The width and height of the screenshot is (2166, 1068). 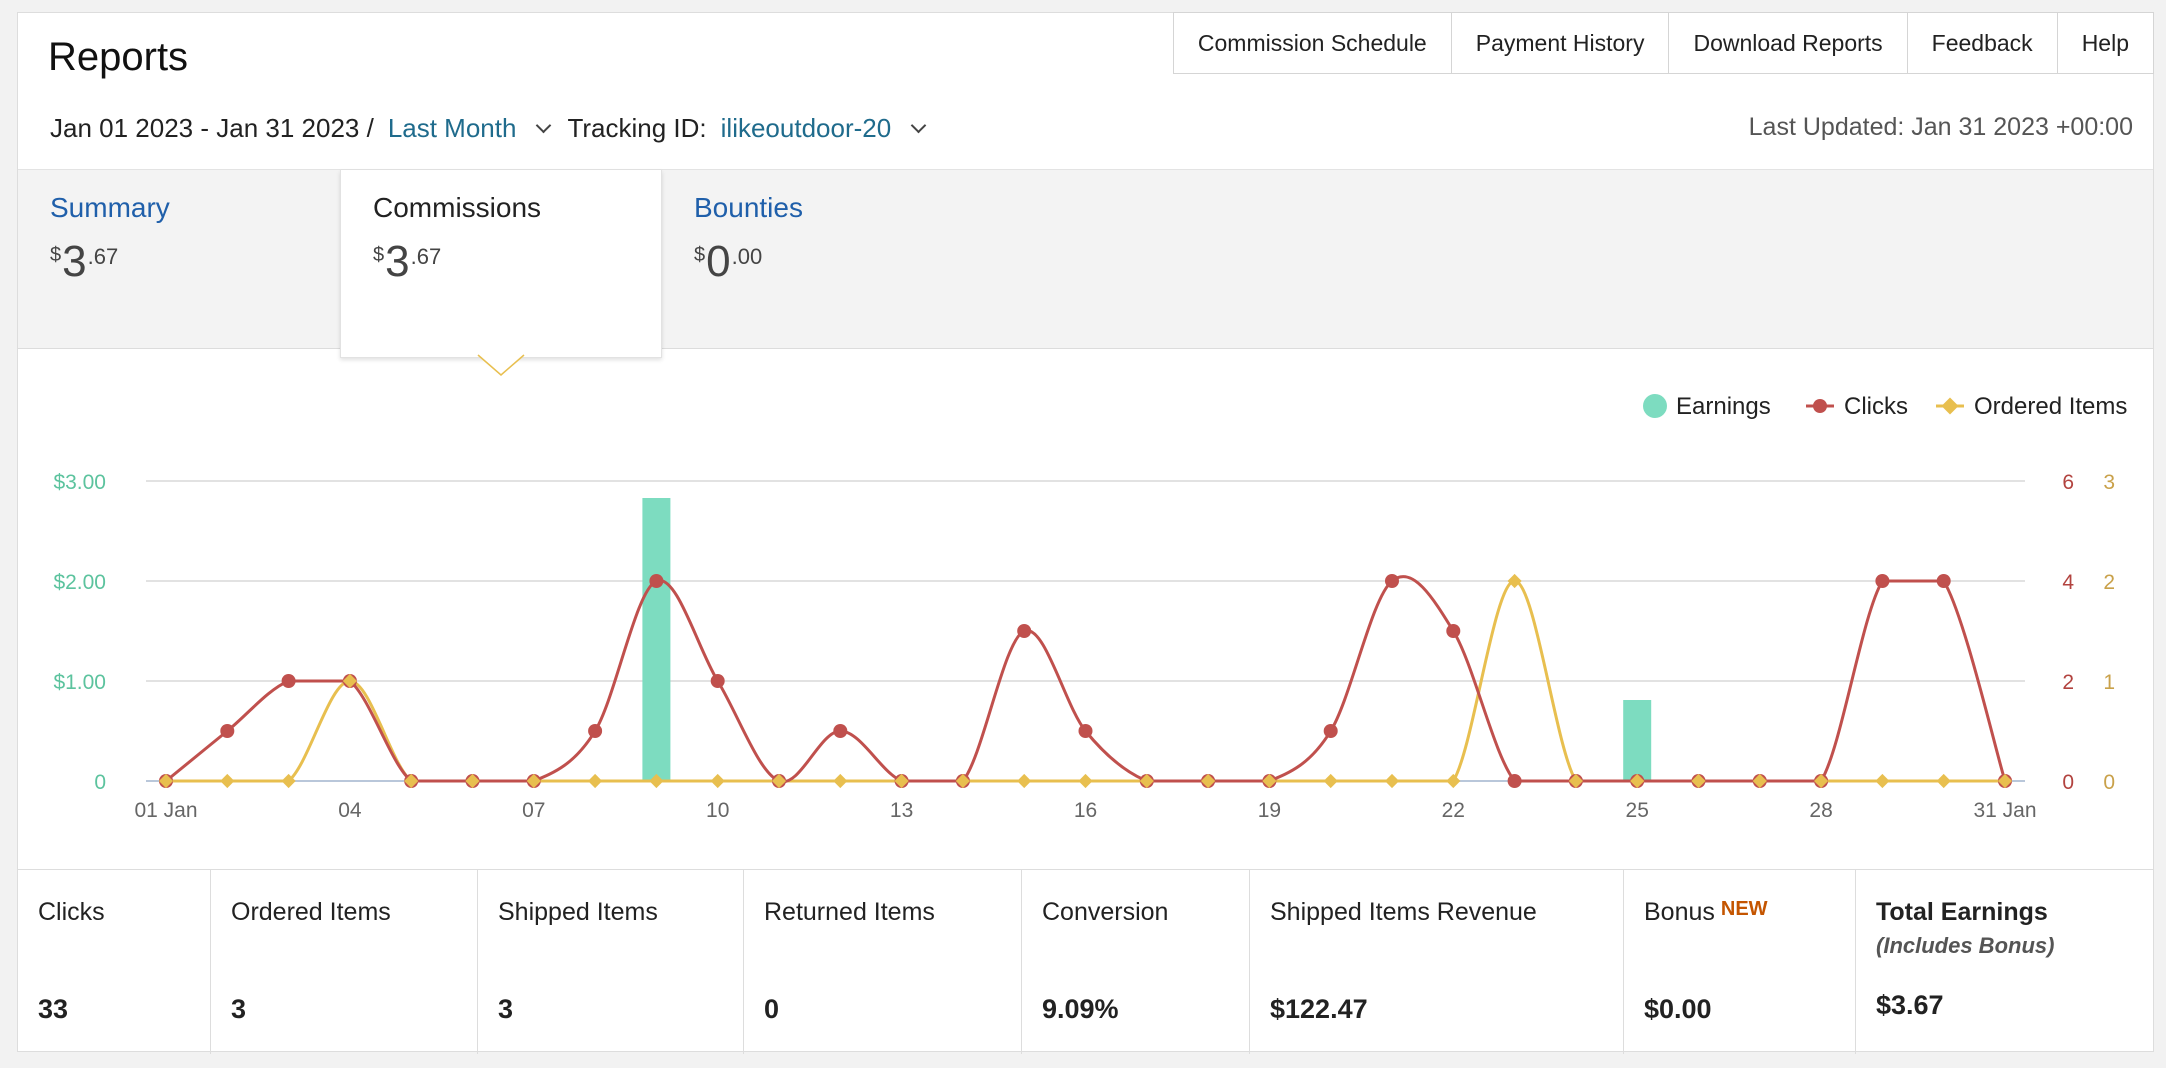 I want to click on stat-sublabel: (Includes Bonus), so click(x=1965, y=945).